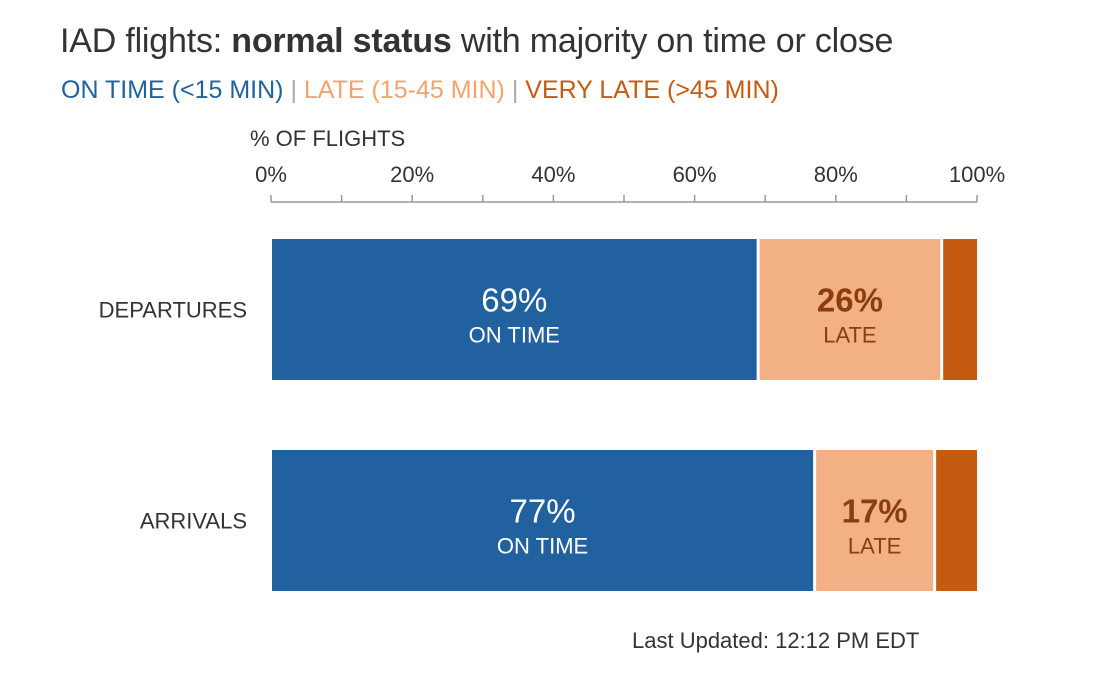  Describe the element at coordinates (836, 174) in the screenshot. I see `x-tick-label: 80%` at that location.